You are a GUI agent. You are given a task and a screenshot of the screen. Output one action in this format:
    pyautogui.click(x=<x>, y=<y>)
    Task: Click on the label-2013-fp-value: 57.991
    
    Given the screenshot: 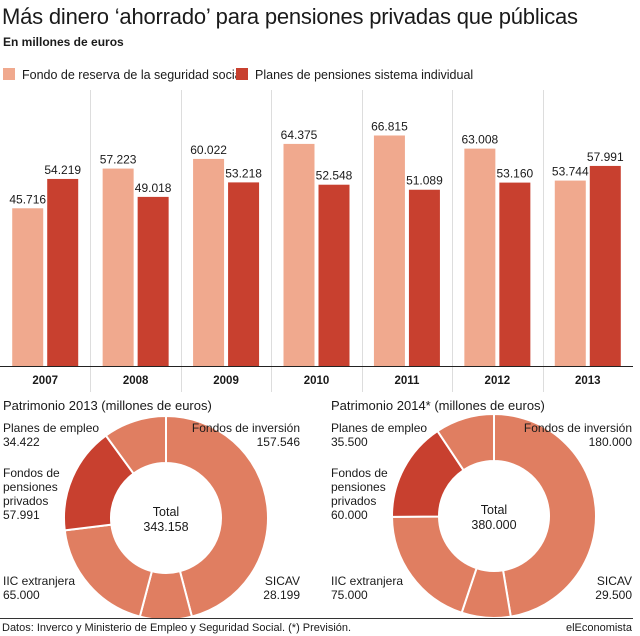 What is the action you would take?
    pyautogui.click(x=21, y=515)
    